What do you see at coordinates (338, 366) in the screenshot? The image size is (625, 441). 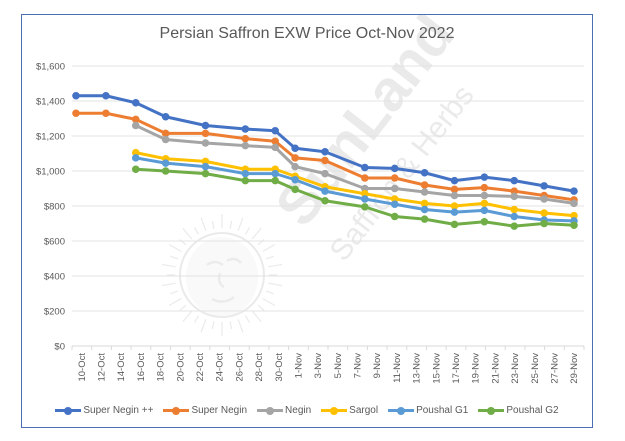 I see `x-tick-label: 5-Nov` at bounding box center [338, 366].